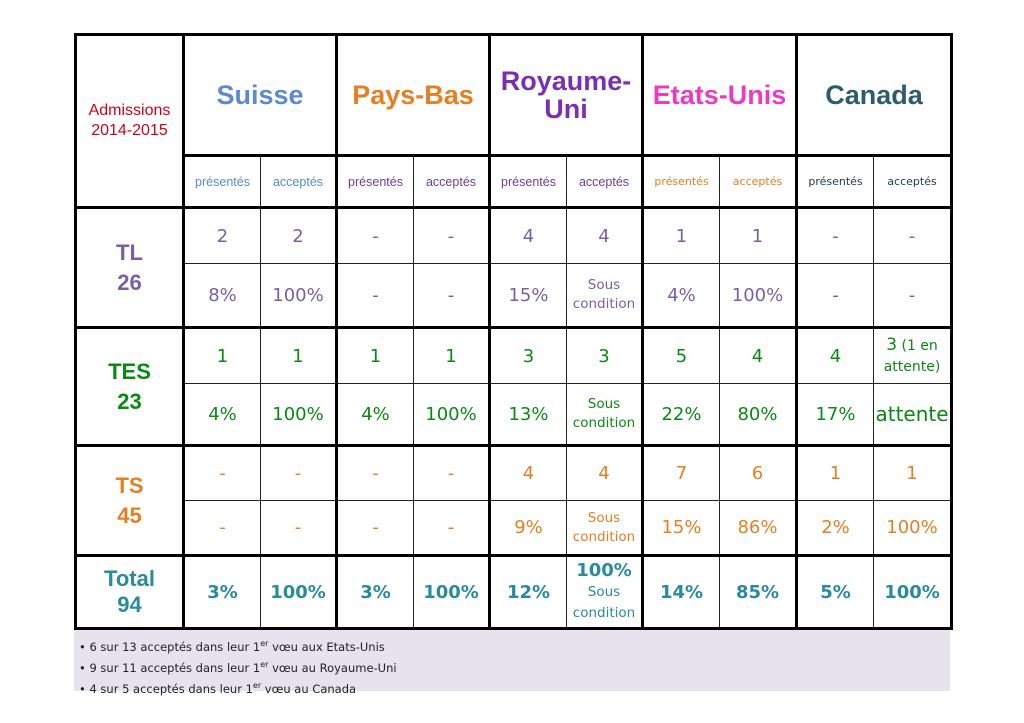 This screenshot has height=723, width=1024. Describe the element at coordinates (527, 528) in the screenshot. I see `table-cell: 9%` at that location.